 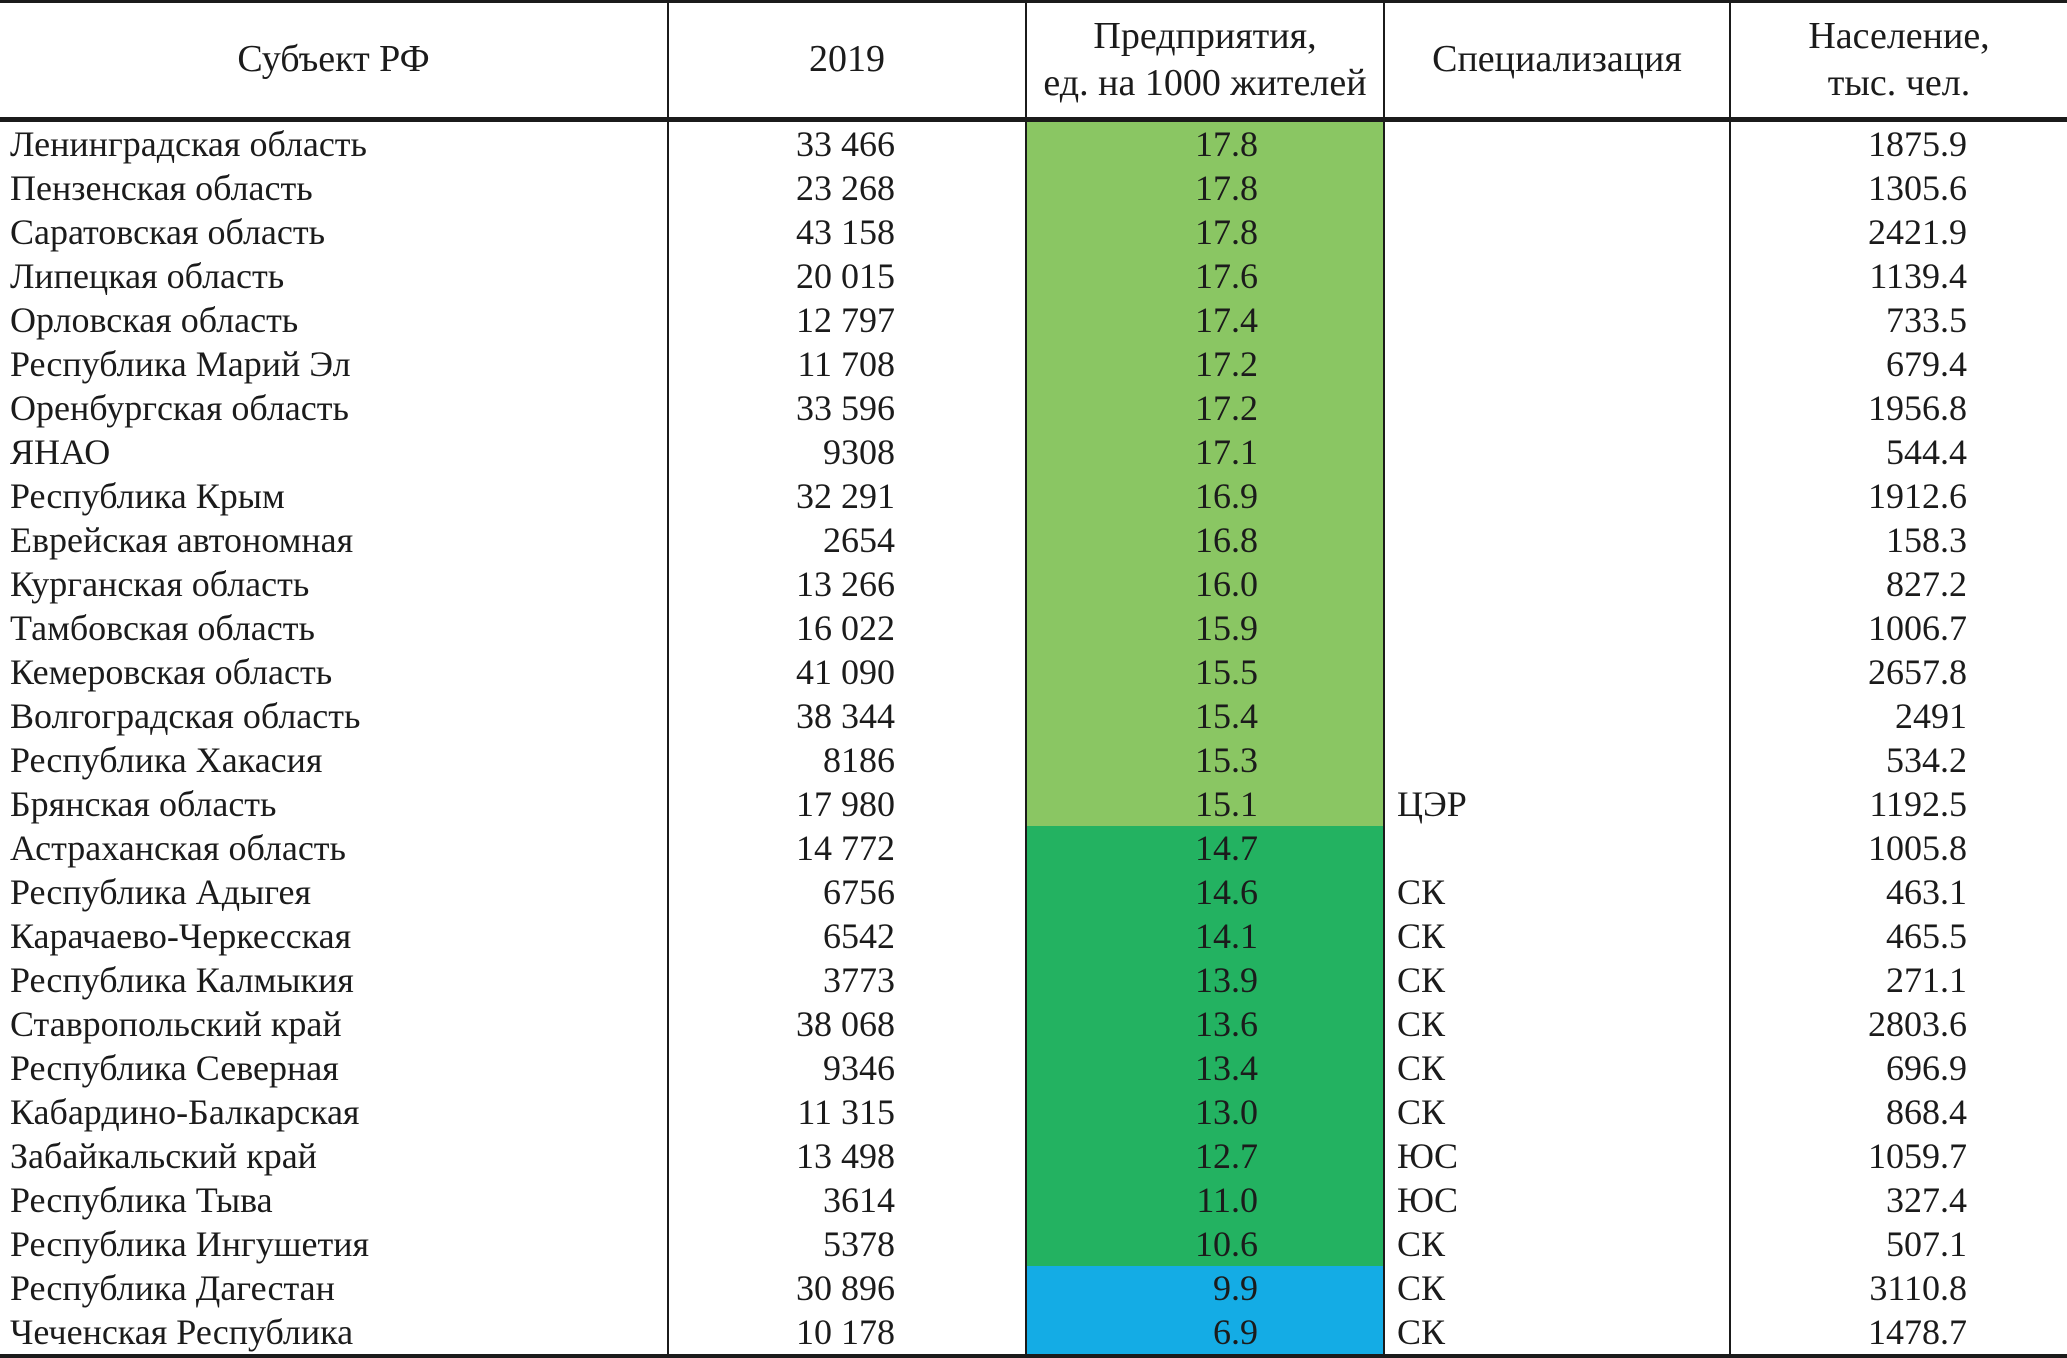 What do you see at coordinates (846, 804) in the screenshot?
I see `year-value-cell: 17 980` at bounding box center [846, 804].